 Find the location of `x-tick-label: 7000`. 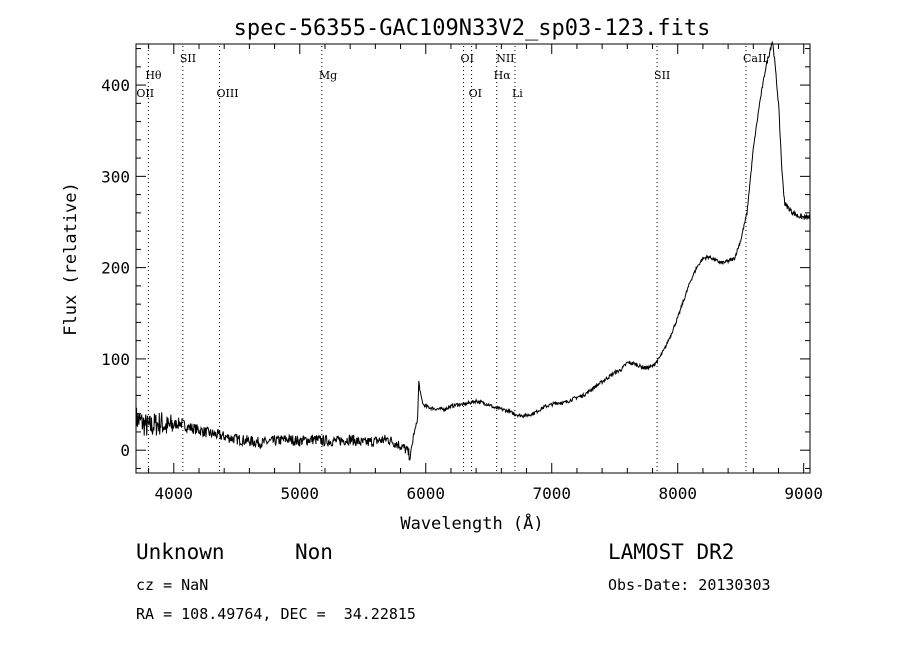

x-tick-label: 7000 is located at coordinates (551, 493).